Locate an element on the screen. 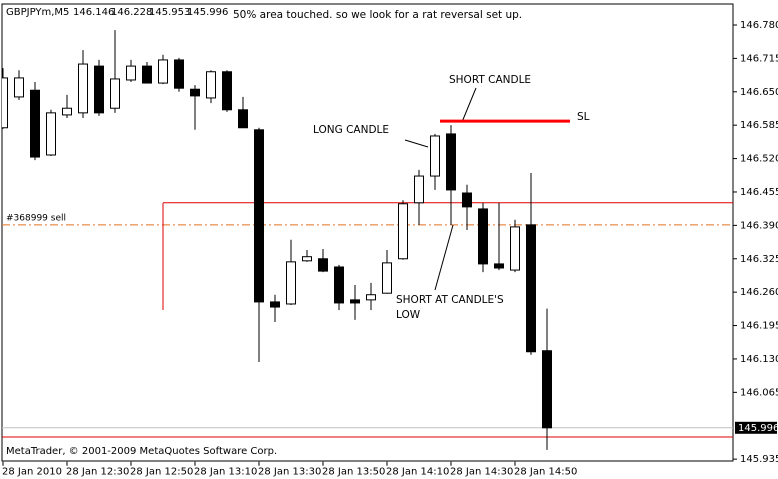 The image size is (778, 479). y-tick-label: 146.130 is located at coordinates (759, 359).